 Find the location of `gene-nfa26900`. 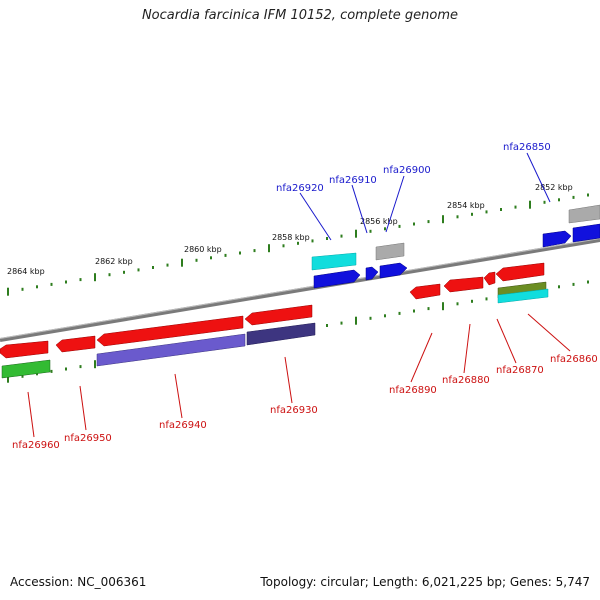

gene-nfa26900 is located at coordinates (393, 270).